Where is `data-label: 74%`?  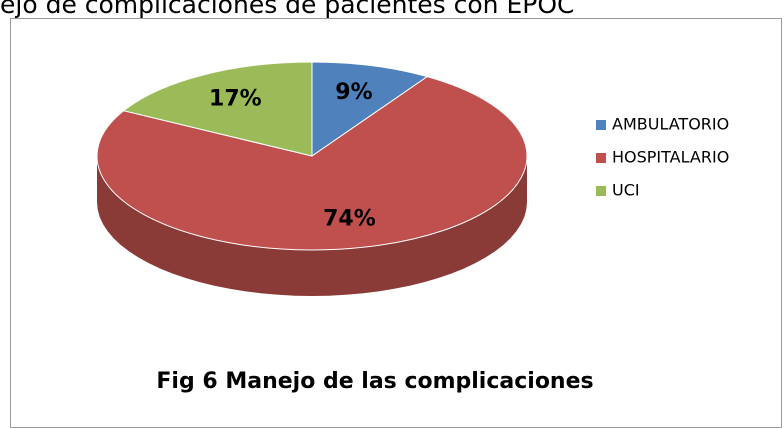 data-label: 74% is located at coordinates (349, 219).